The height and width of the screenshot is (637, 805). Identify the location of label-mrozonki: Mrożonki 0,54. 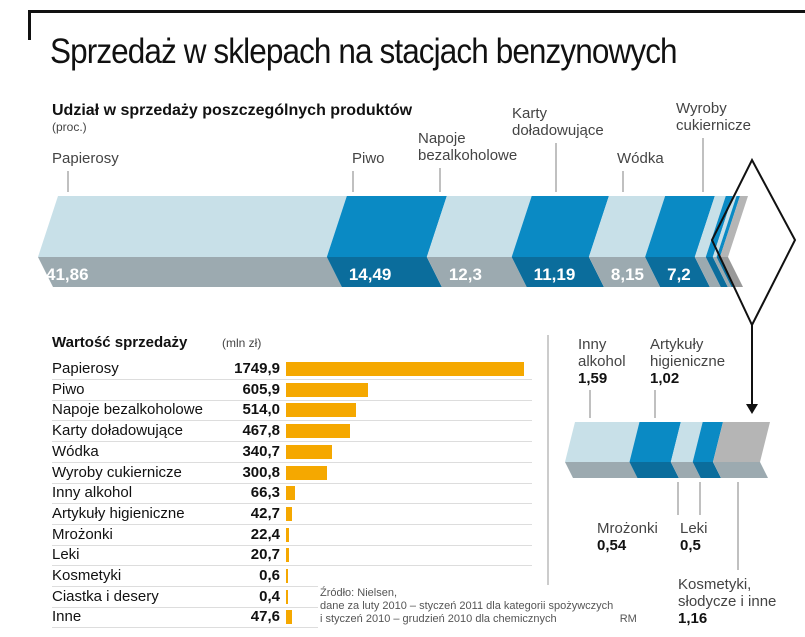
(627, 537).